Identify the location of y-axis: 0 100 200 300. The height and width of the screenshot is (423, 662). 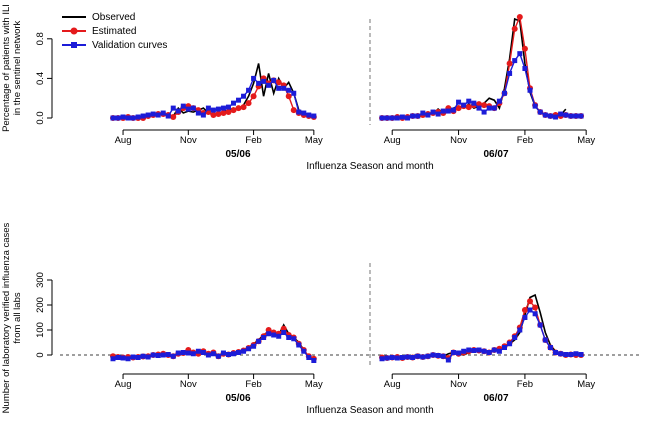
(44, 315).